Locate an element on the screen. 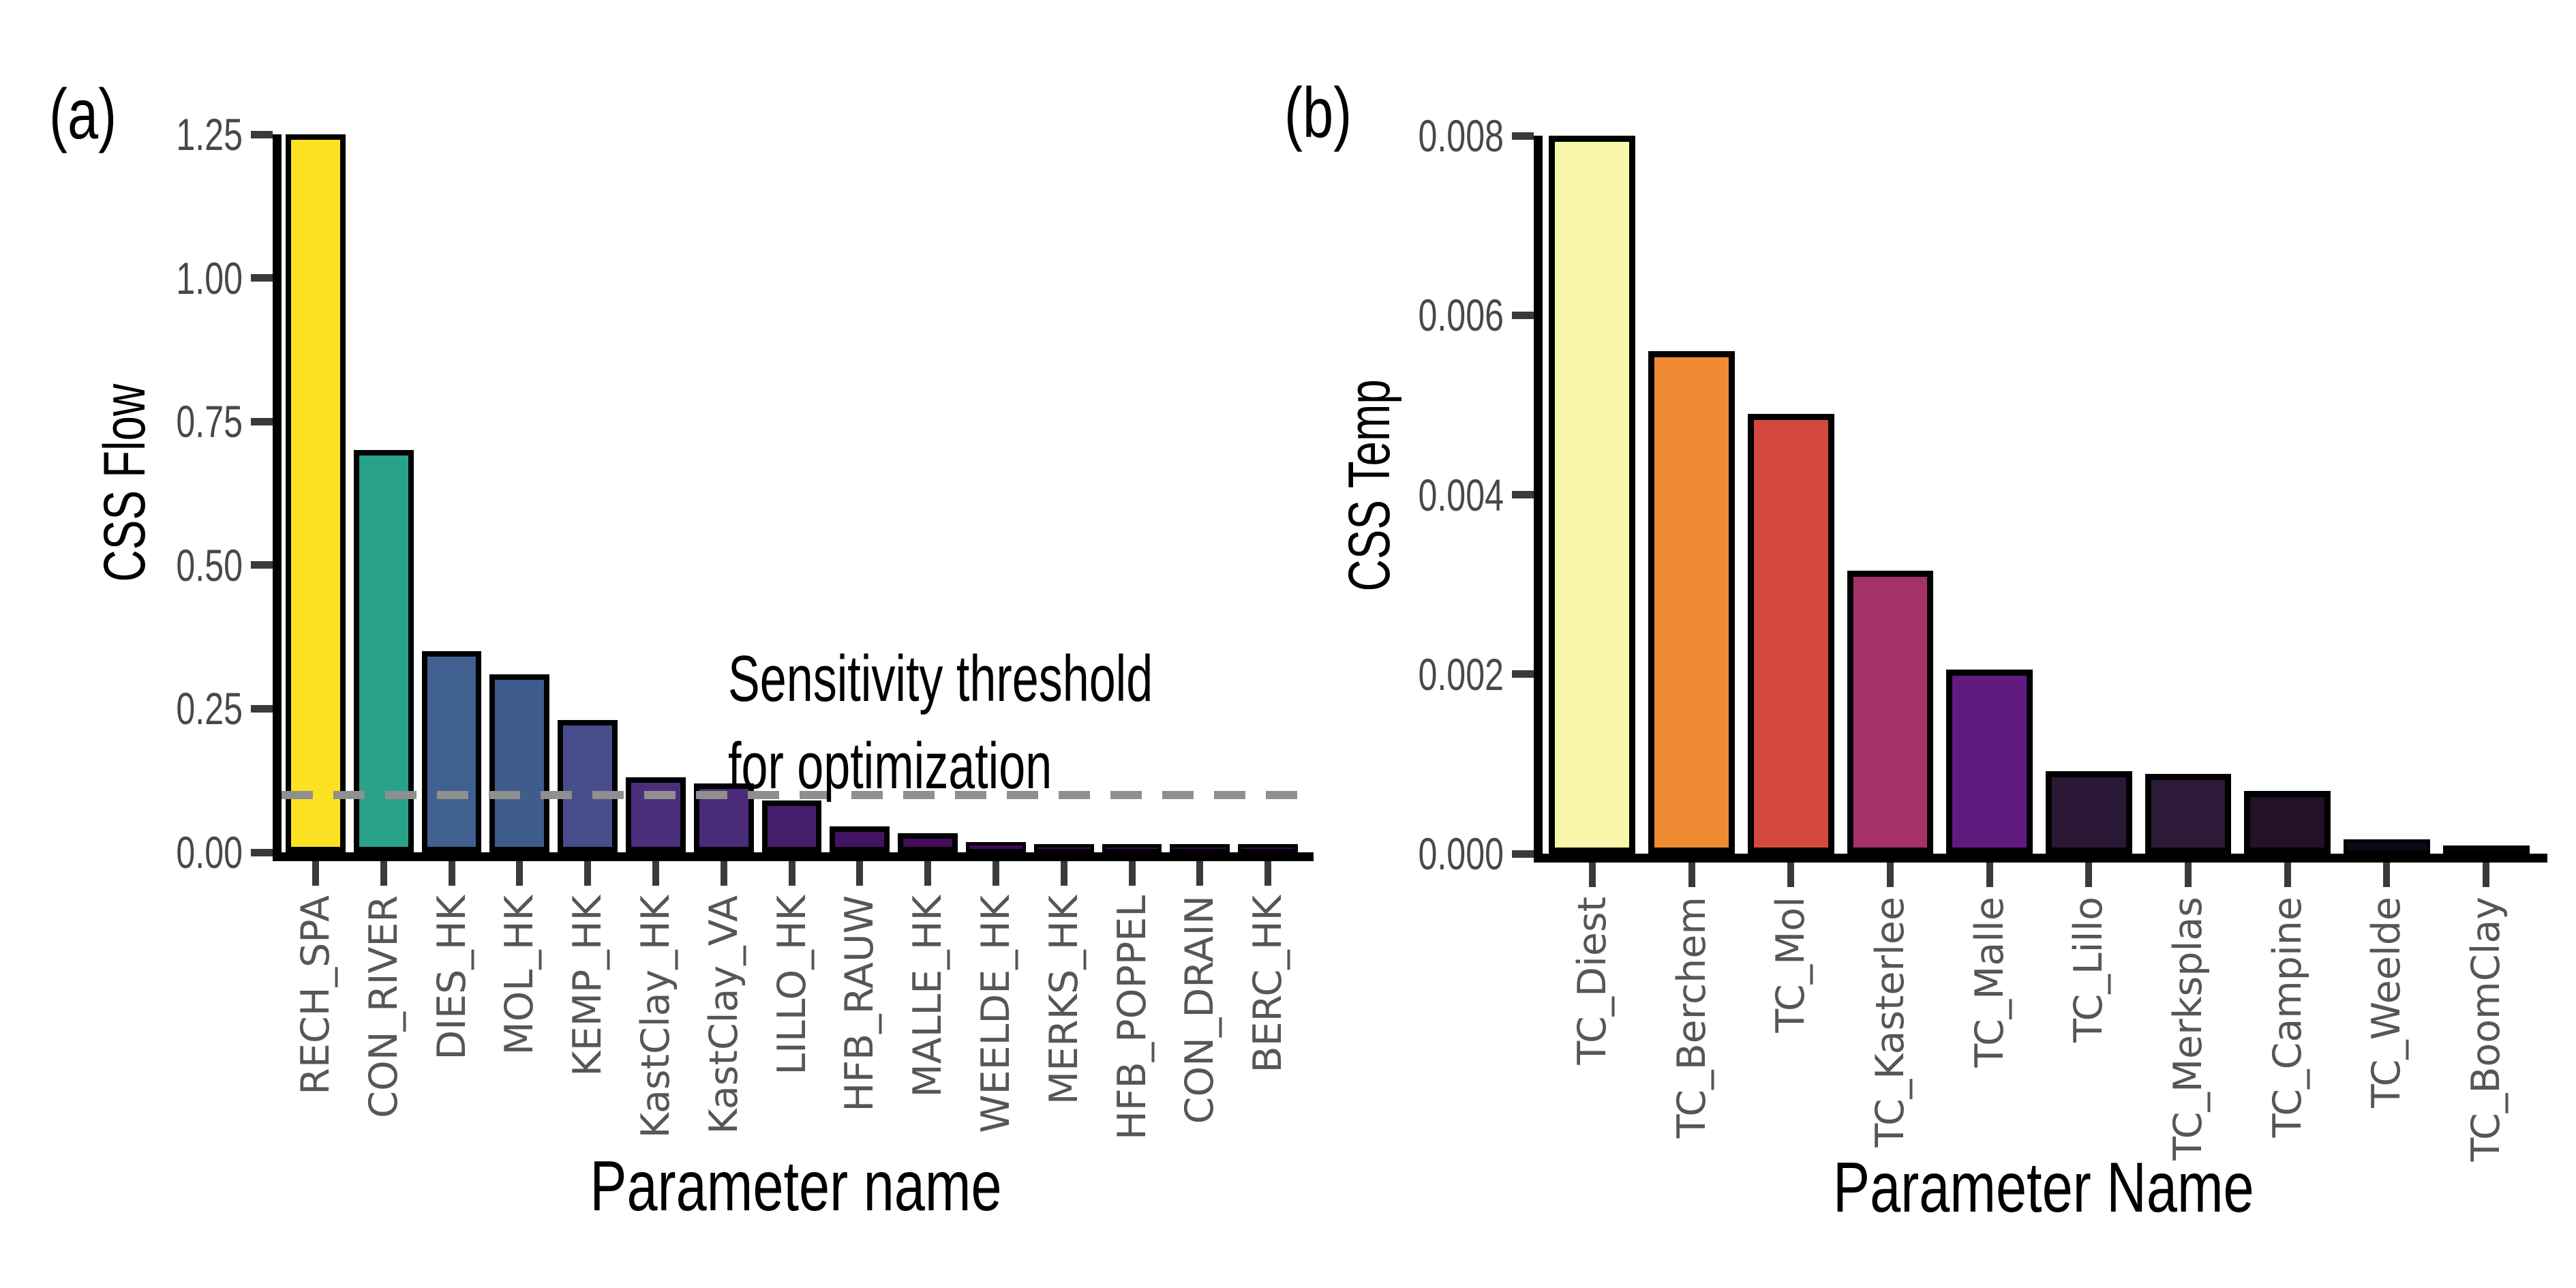 This screenshot has width=2576, height=1288. bar-MALLE_HK is located at coordinates (928, 842).